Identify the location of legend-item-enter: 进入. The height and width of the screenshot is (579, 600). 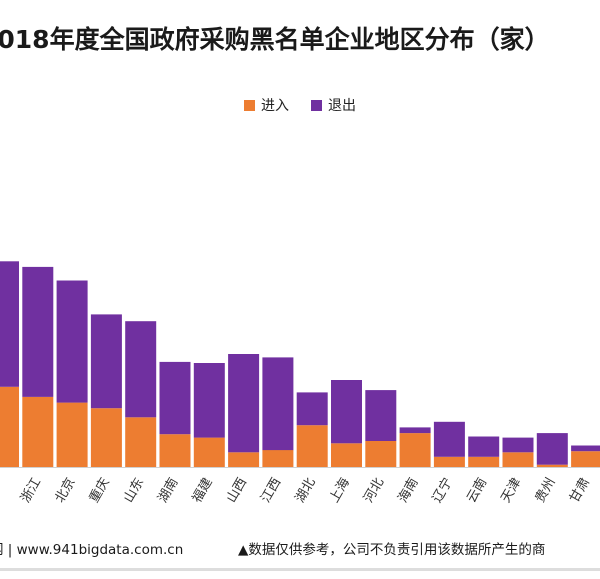
(266, 105).